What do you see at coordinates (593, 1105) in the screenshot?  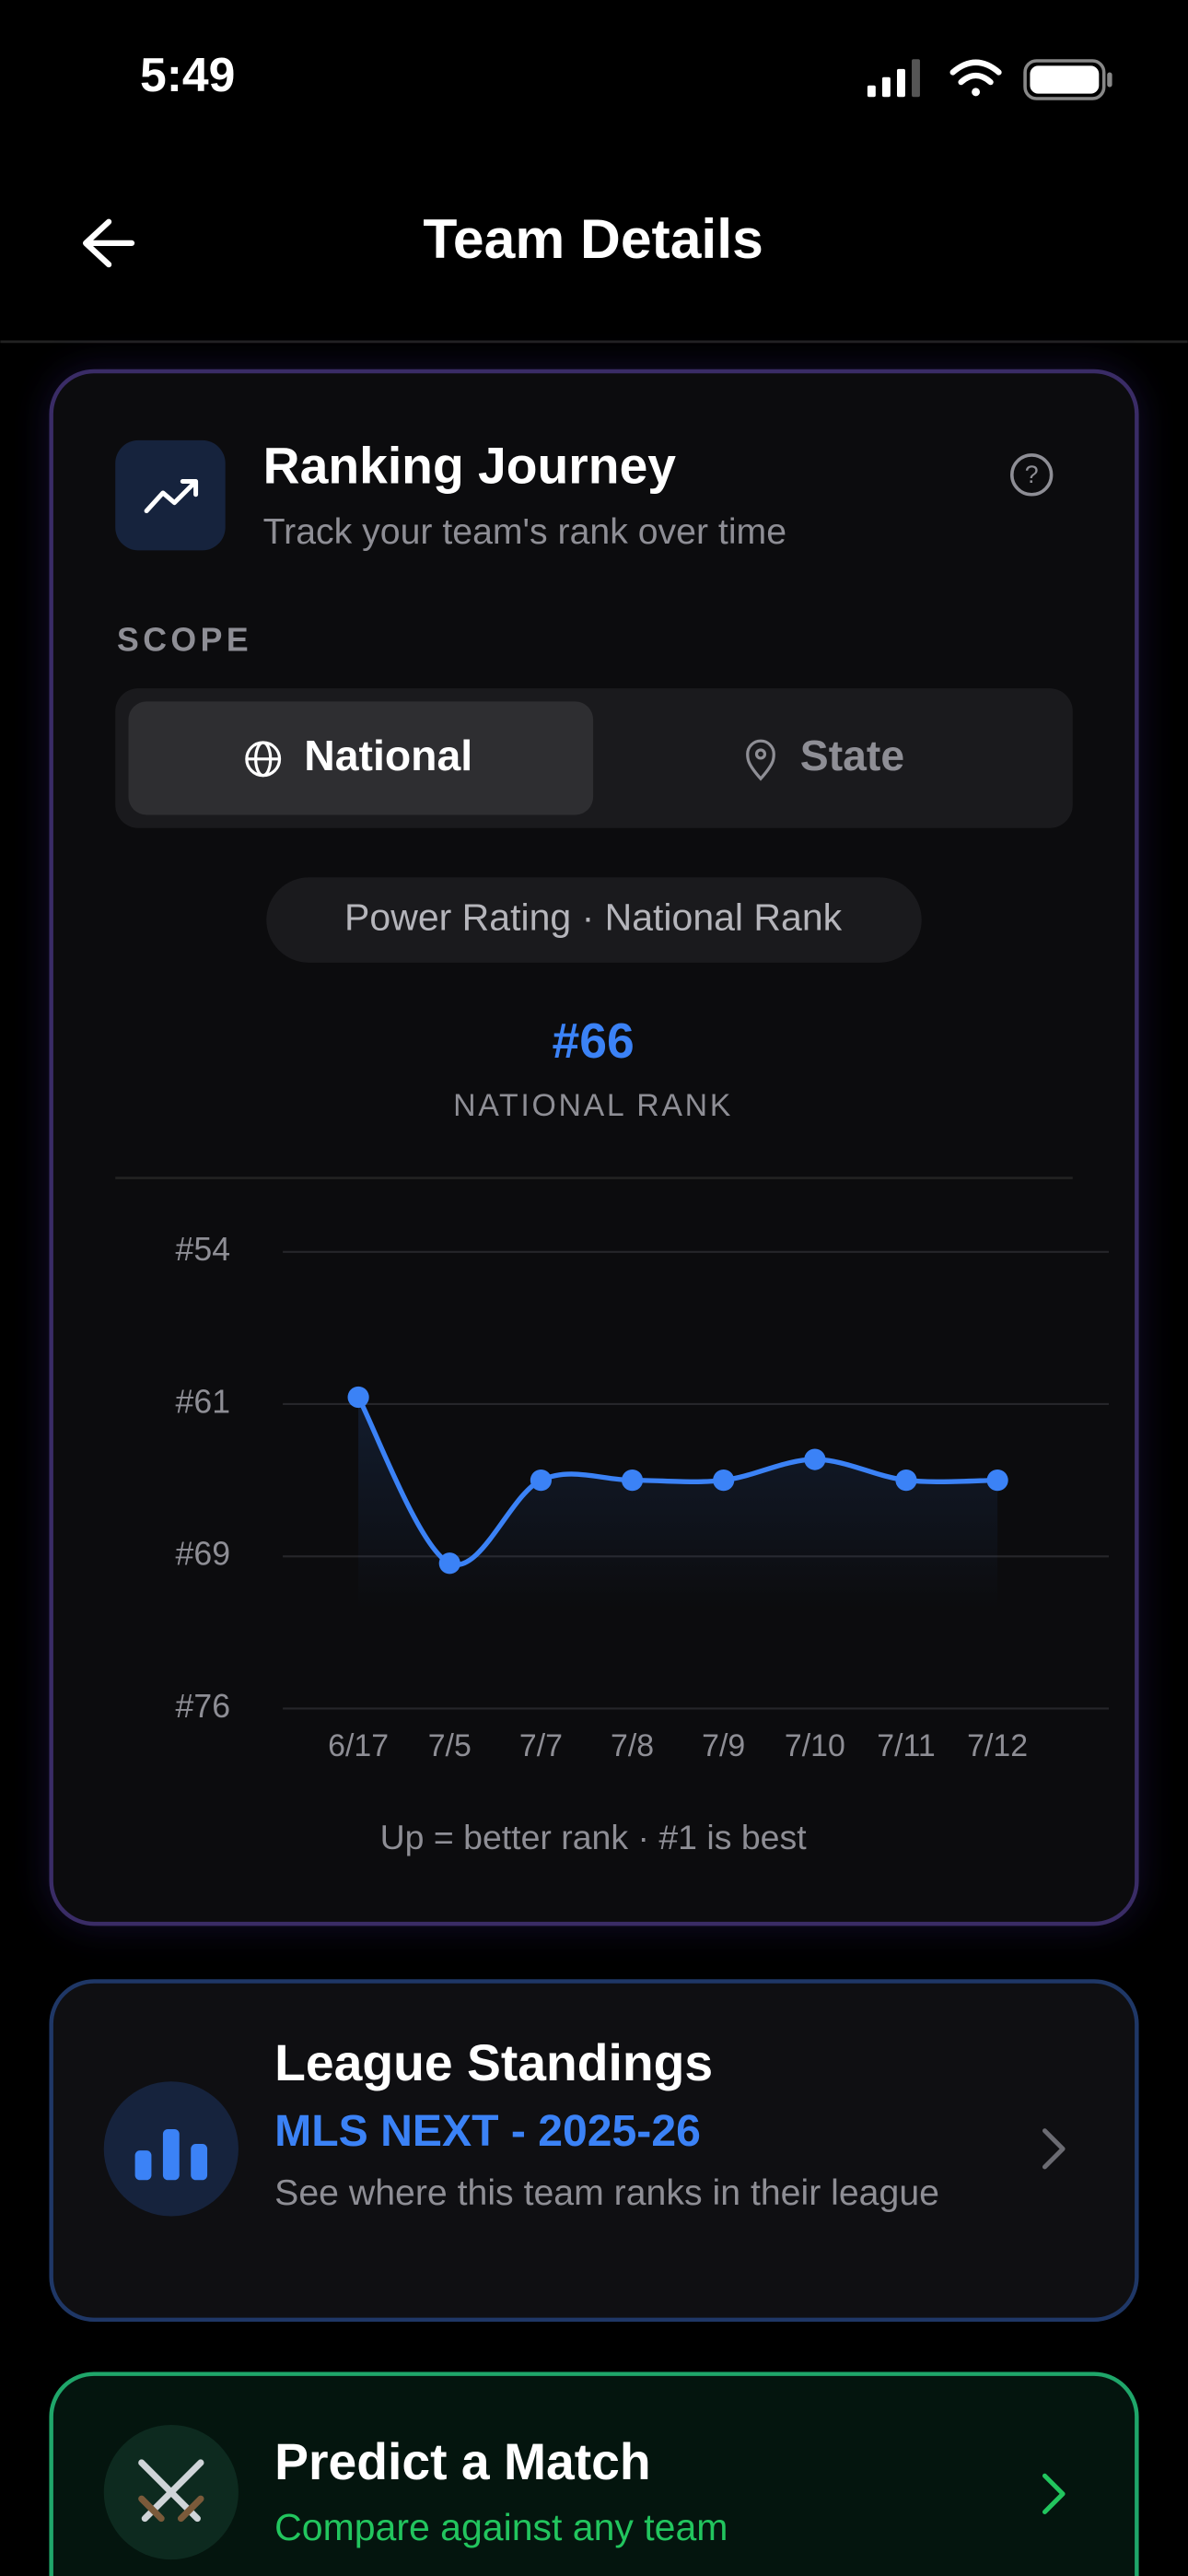 I see `current-rank-label: NATIONAL RANK` at bounding box center [593, 1105].